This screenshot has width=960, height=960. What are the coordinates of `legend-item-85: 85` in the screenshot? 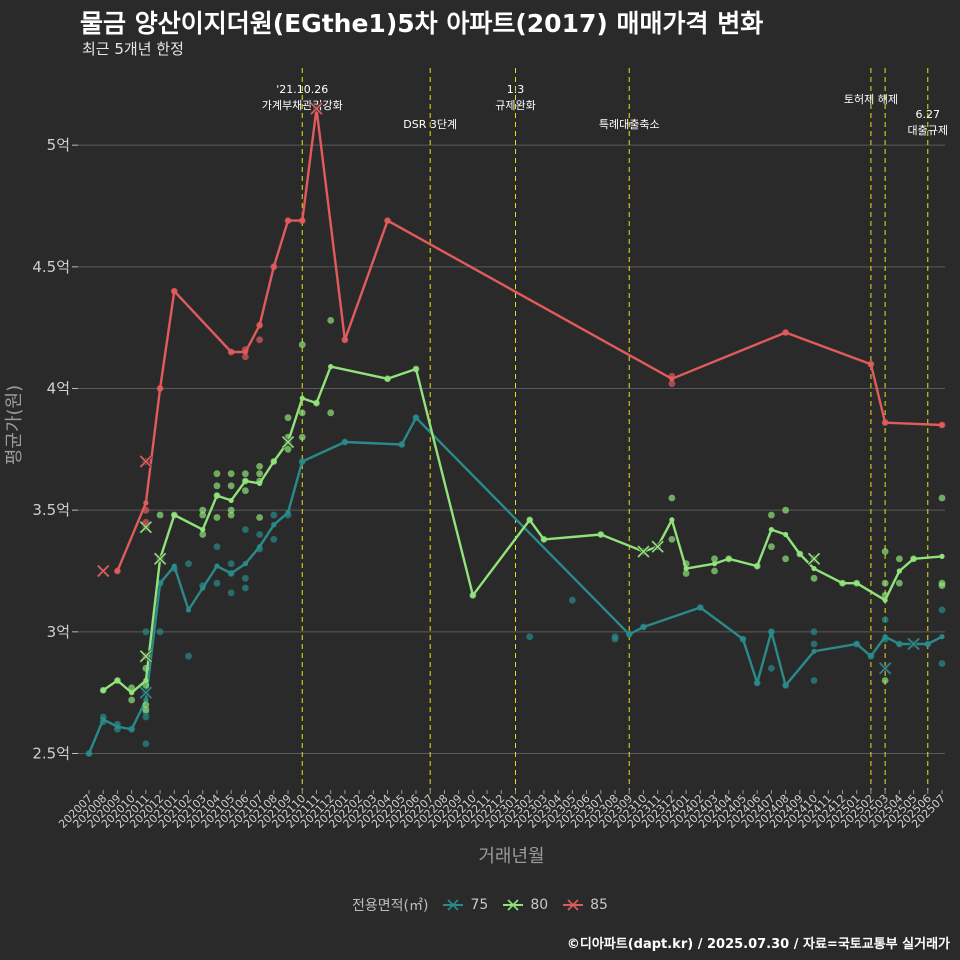 It's located at (585, 905).